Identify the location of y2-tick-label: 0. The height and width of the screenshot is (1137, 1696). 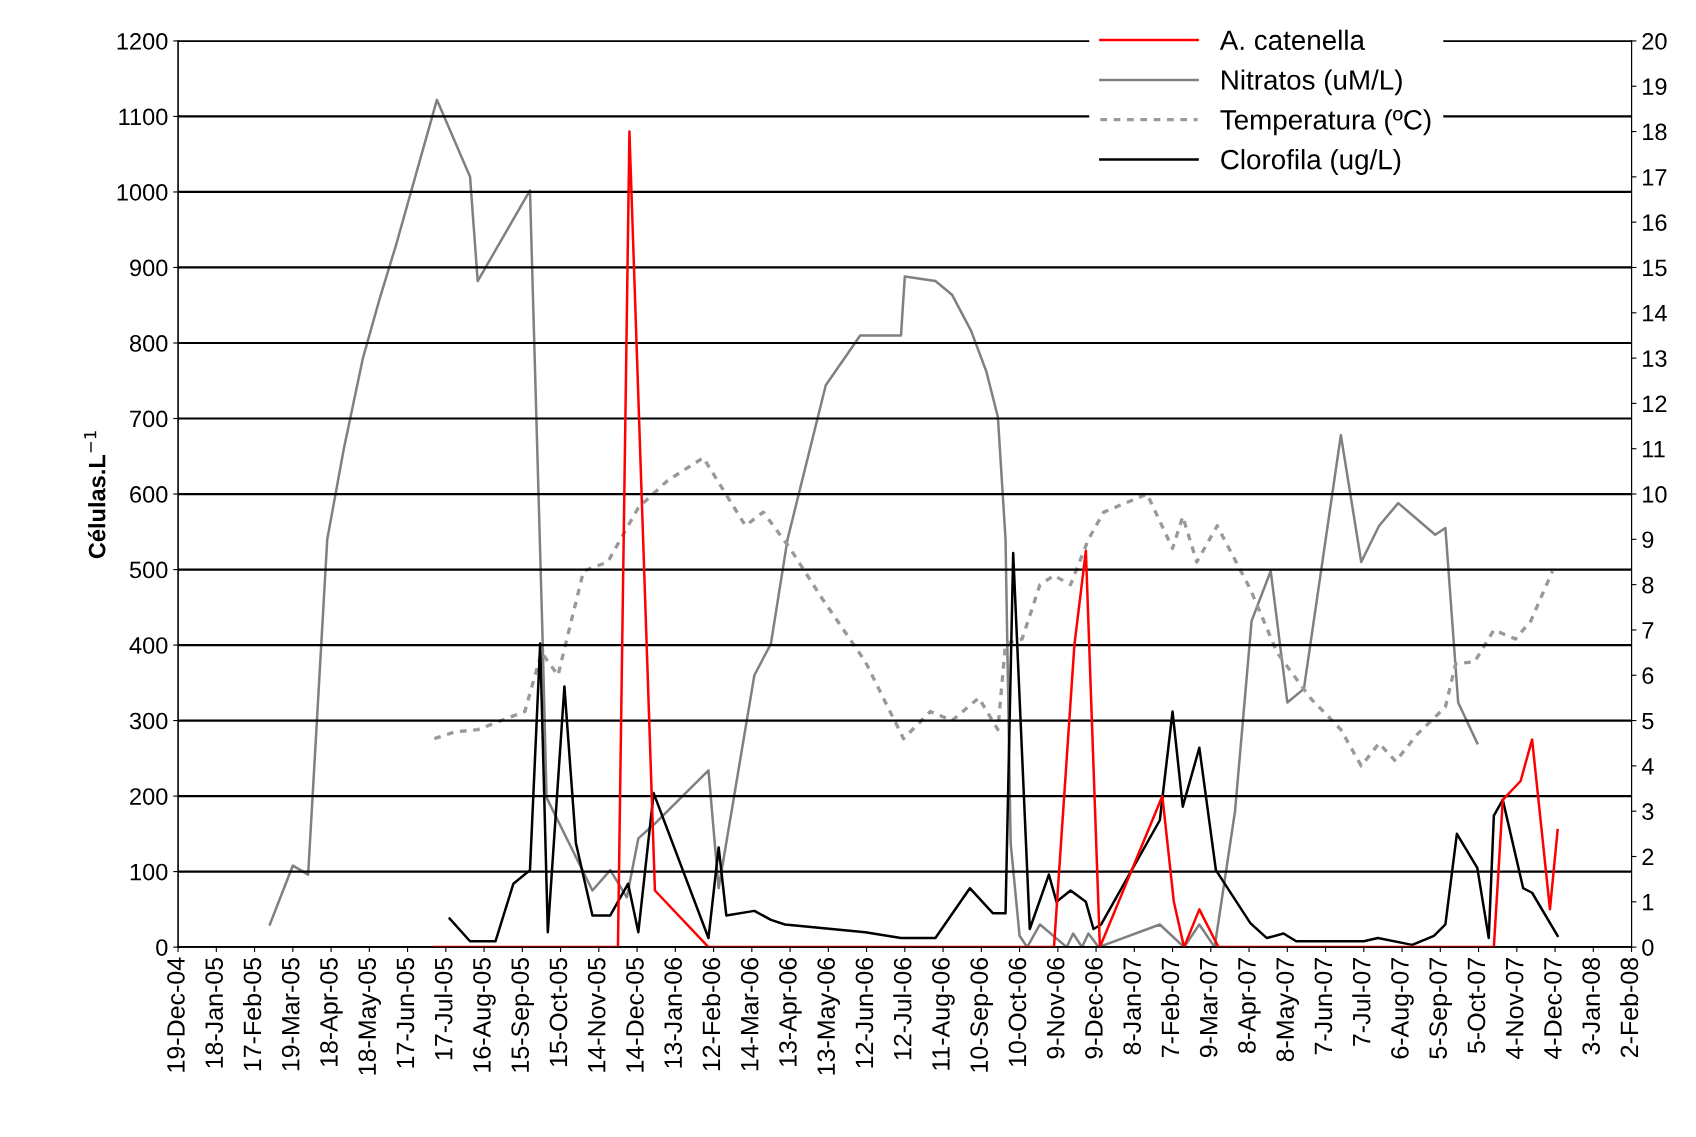
(1648, 947).